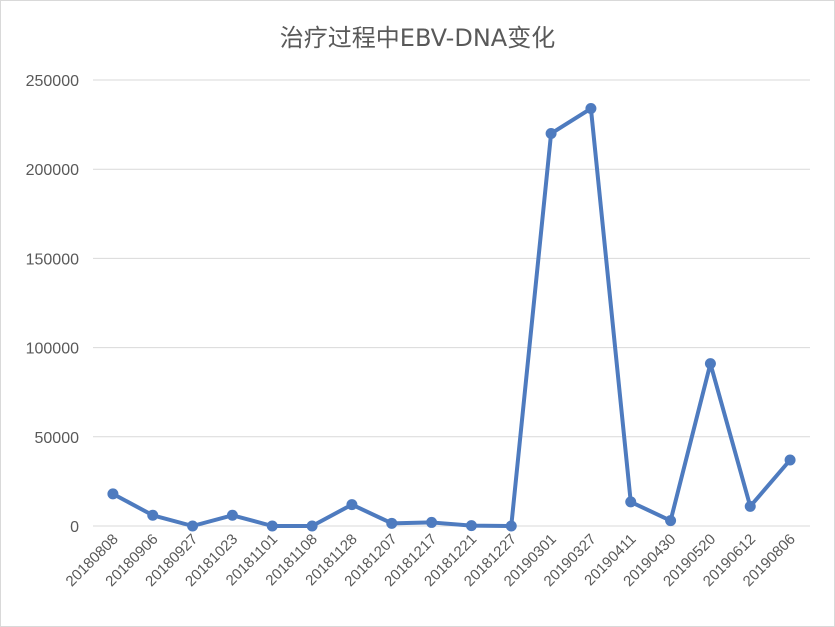 The width and height of the screenshot is (835, 627). I want to click on y-axis-ticks: 0 50000 100000 150000 200000 250000, so click(52, 304).